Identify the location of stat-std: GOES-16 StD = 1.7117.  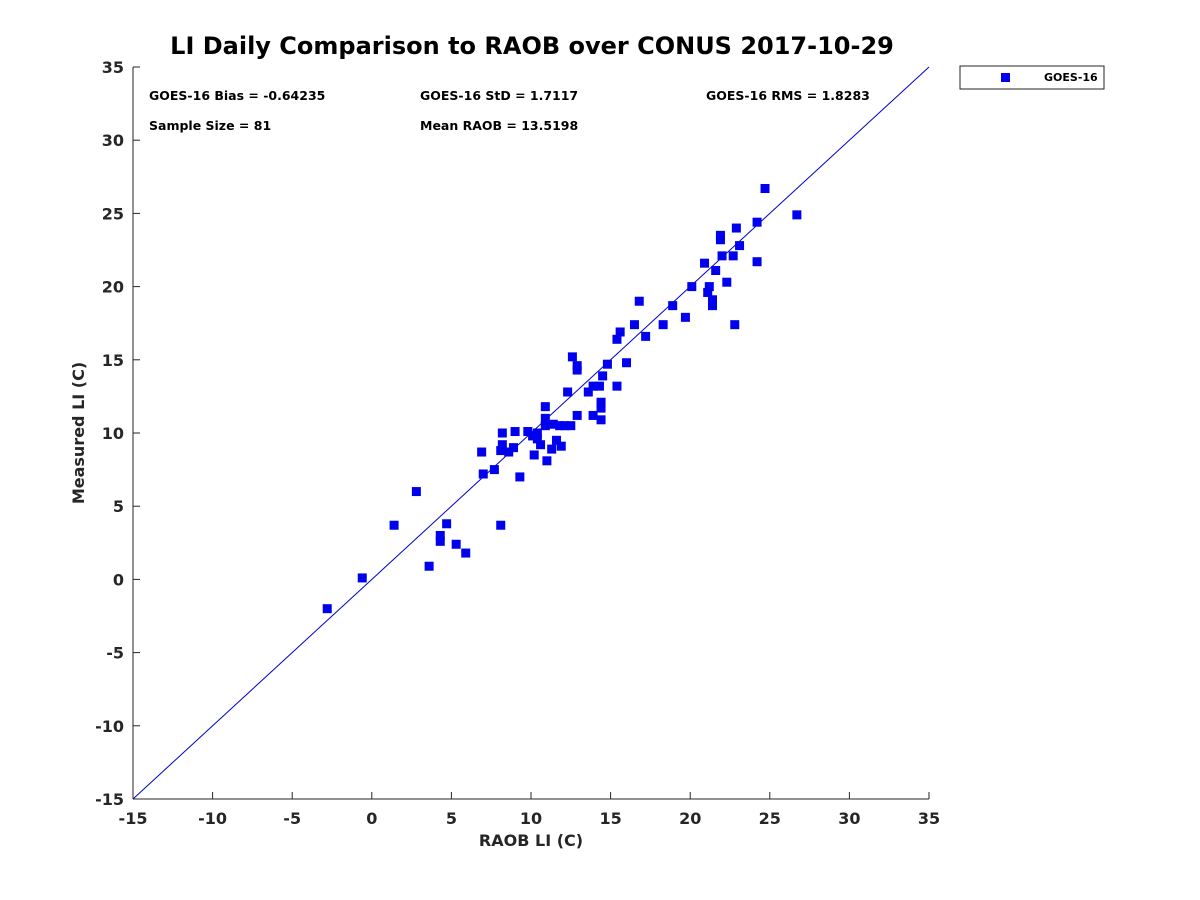
(499, 95).